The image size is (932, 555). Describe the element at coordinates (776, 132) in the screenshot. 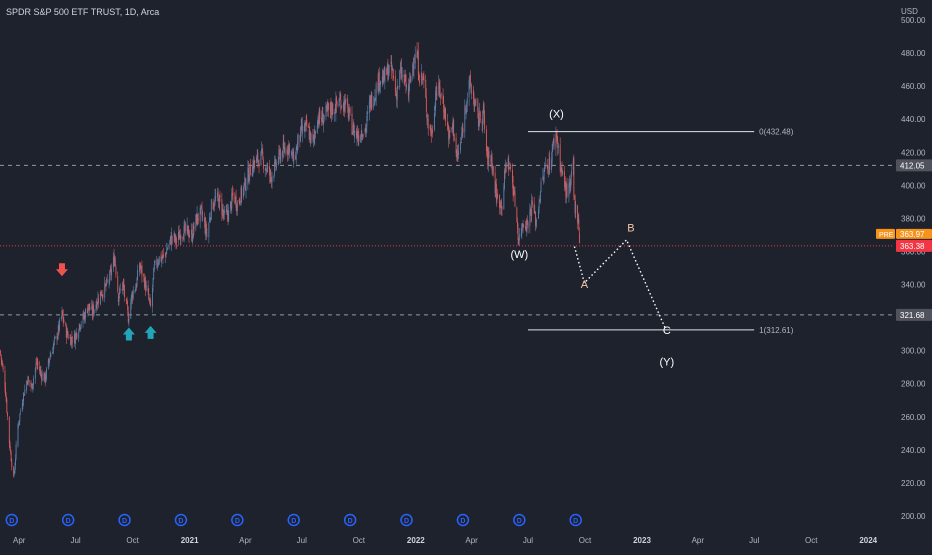

I see `fib-level-label: 0(432.48)` at that location.